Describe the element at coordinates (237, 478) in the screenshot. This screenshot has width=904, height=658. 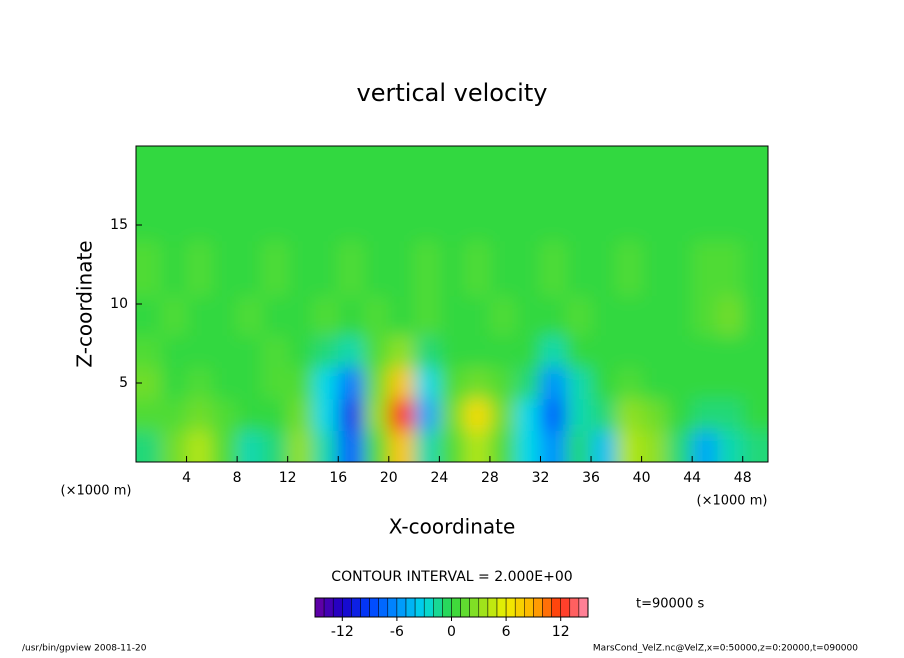
I see `x-tick-label: 8` at that location.